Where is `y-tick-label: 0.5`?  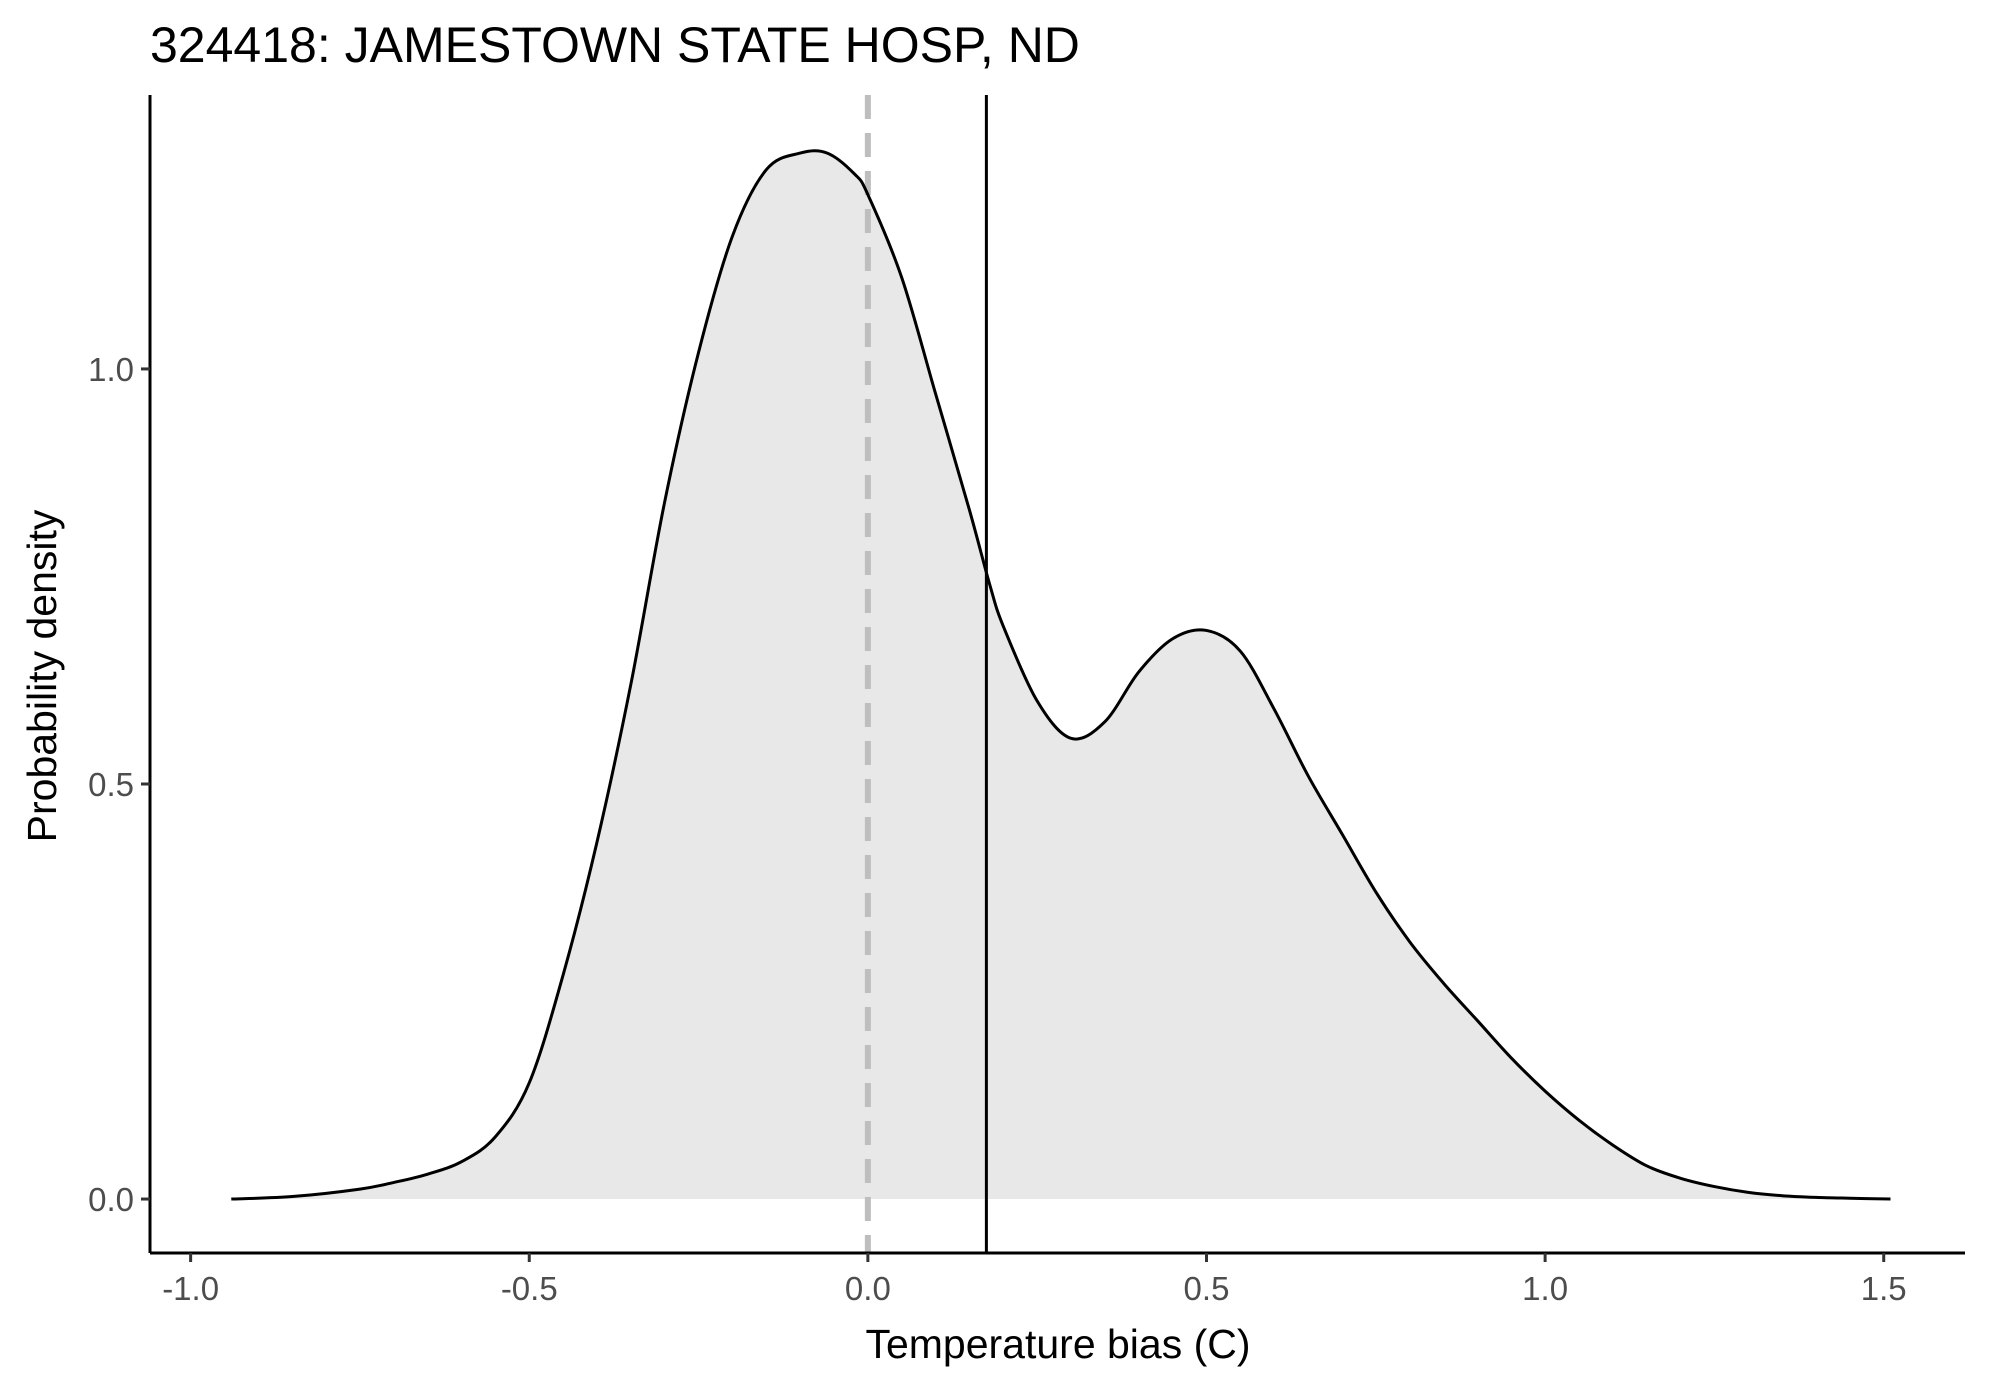 y-tick-label: 0.5 is located at coordinates (111, 784).